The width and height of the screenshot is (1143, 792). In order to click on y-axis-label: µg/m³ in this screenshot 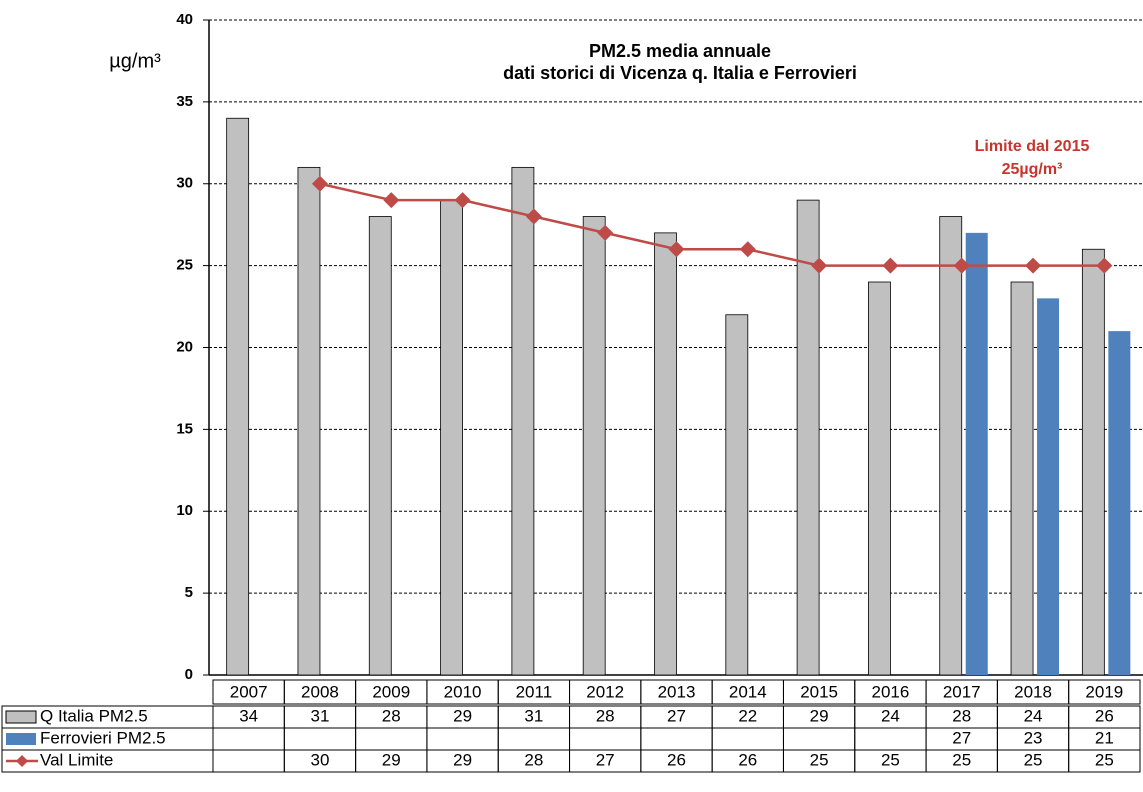, I will do `click(135, 61)`.